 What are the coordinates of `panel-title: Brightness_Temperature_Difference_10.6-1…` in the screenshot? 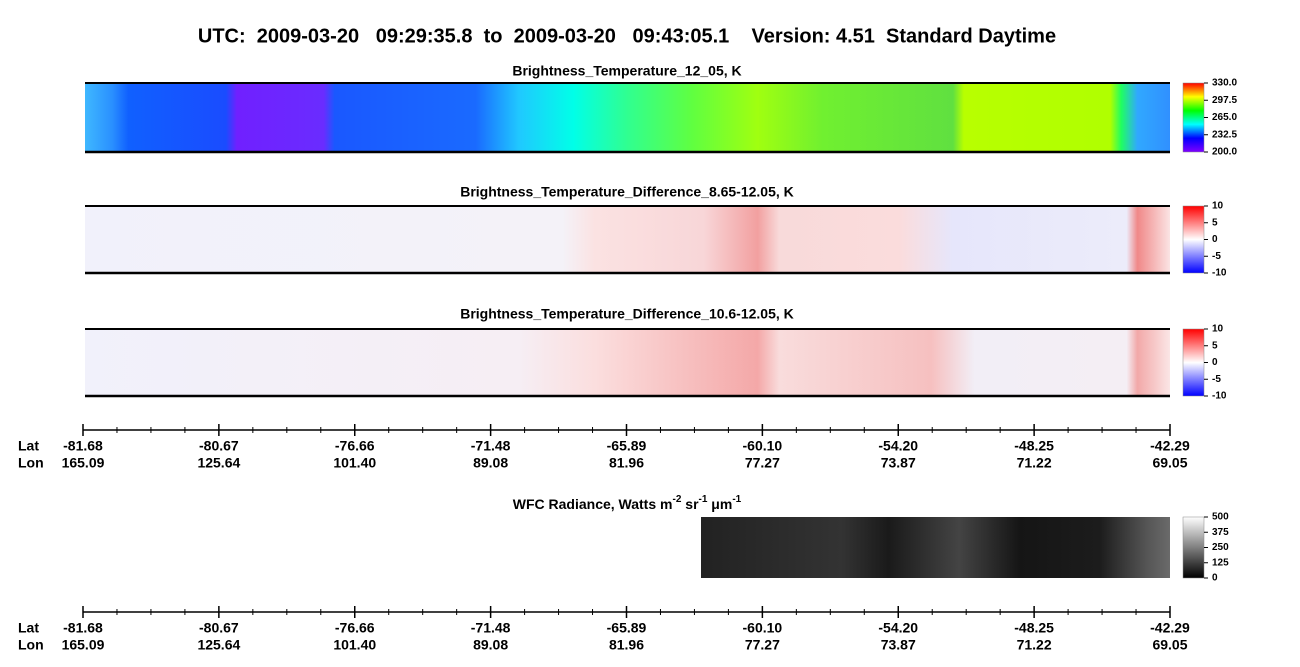 It's located at (627, 314).